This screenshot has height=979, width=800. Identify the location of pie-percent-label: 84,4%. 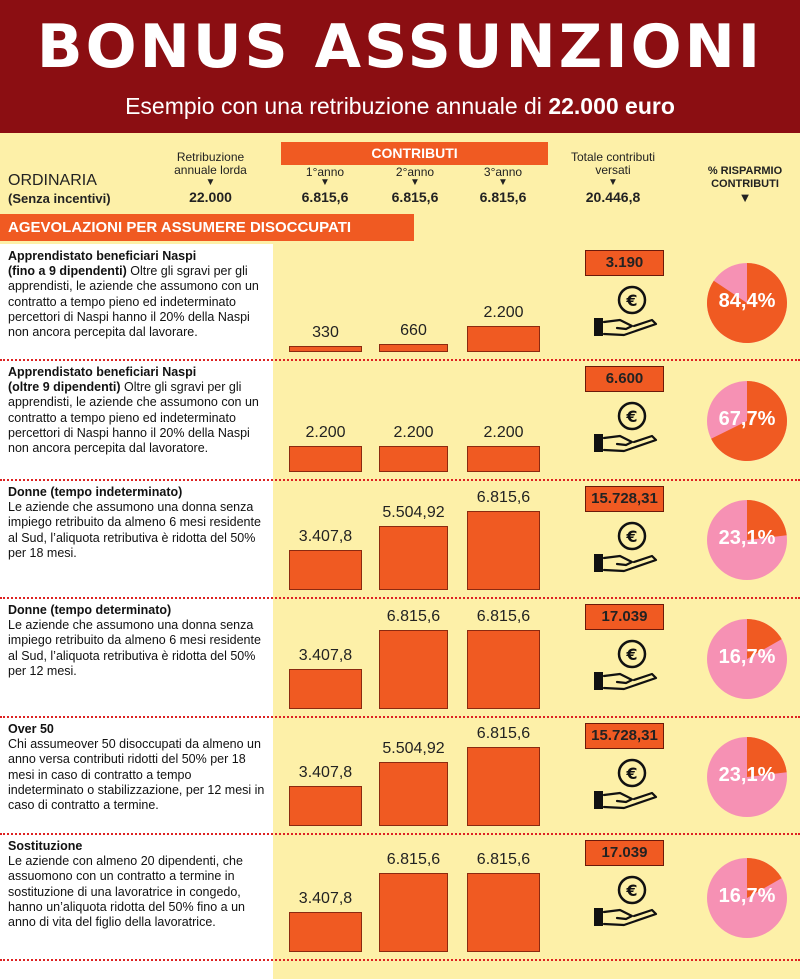
(747, 301).